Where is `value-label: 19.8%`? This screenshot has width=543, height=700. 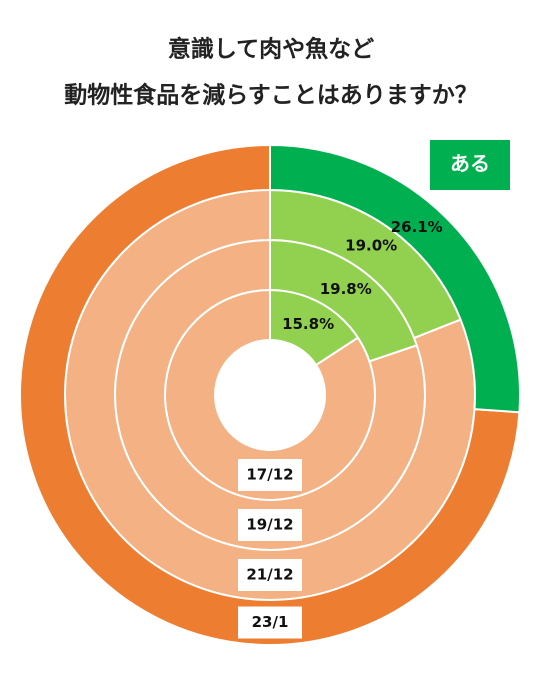 value-label: 19.8% is located at coordinates (346, 289).